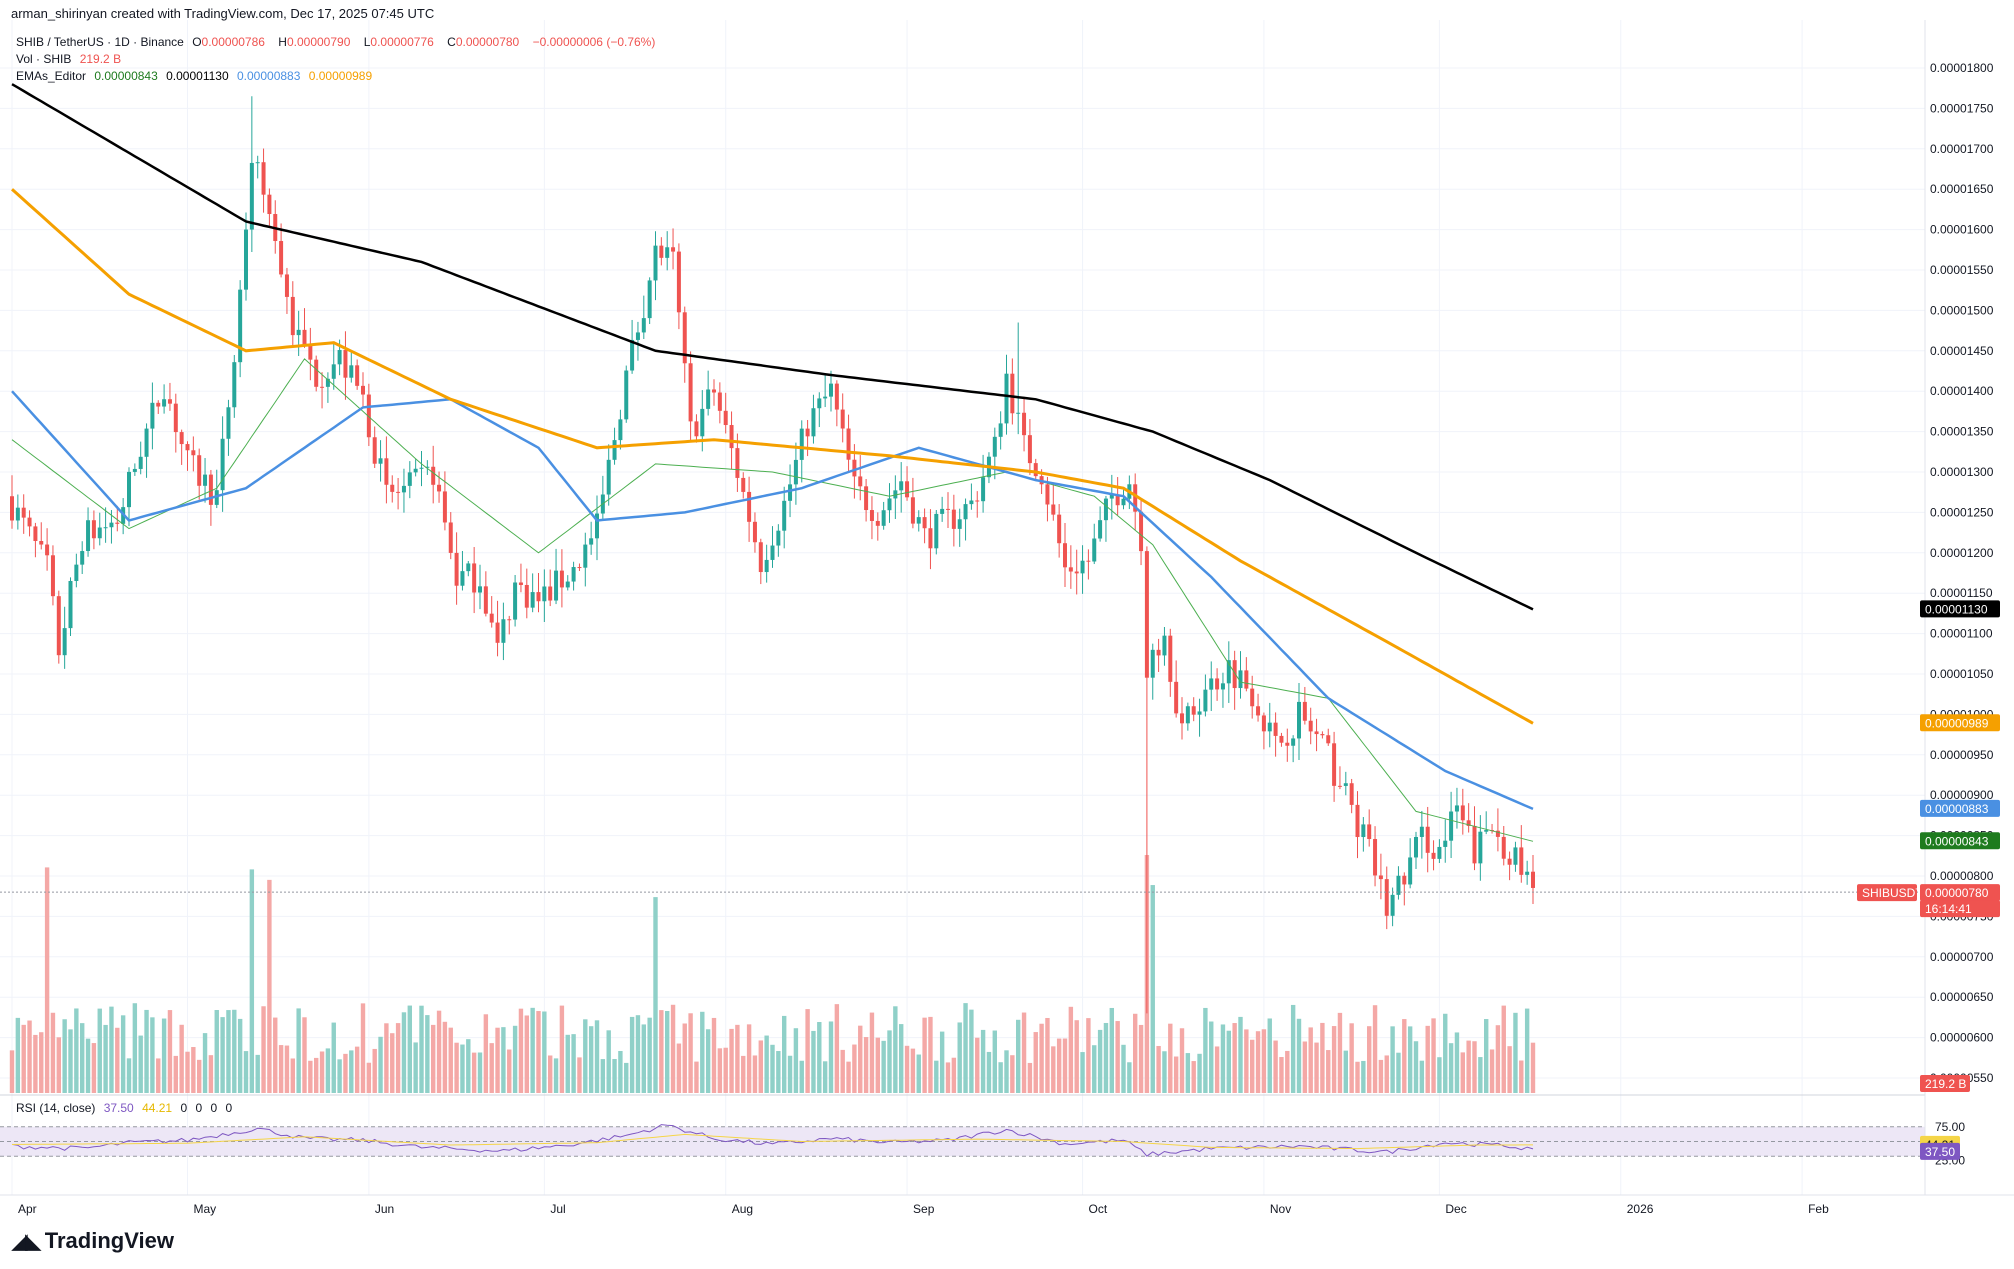  Describe the element at coordinates (56, 1108) in the screenshot. I see `rsi-label: RSI (14, close)` at that location.